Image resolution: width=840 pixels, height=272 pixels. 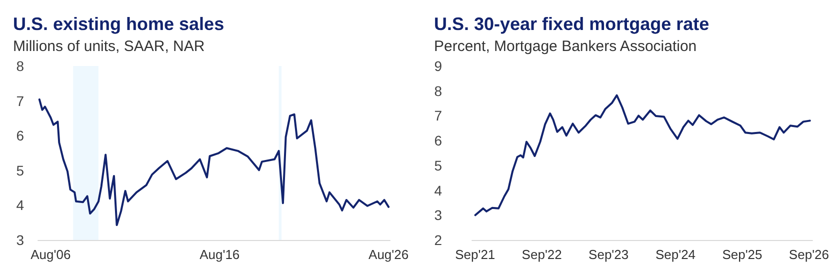 What do you see at coordinates (572, 24) in the screenshot?
I see `chart-title: U.S. 30-year fixed mortgage rate` at bounding box center [572, 24].